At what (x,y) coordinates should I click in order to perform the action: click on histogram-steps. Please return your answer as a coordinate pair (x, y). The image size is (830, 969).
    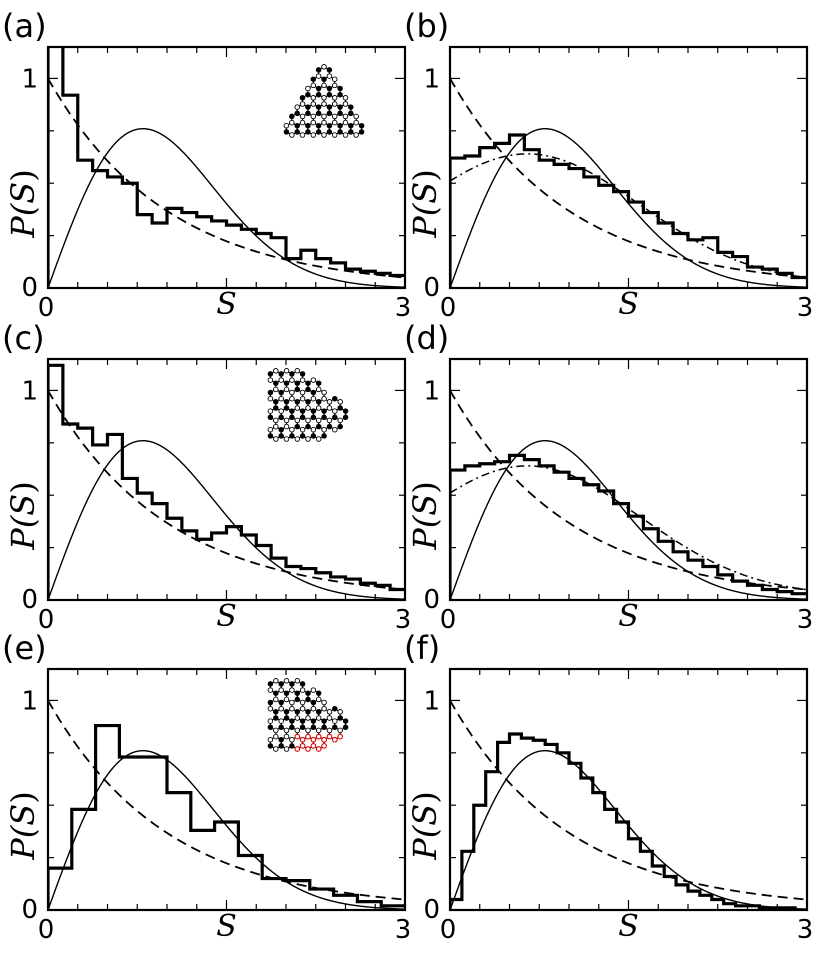
    Looking at the image, I should click on (628, 821).